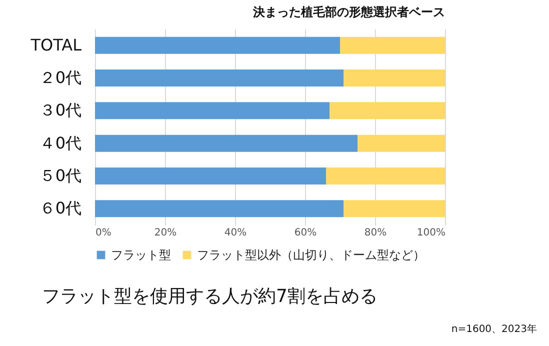 This screenshot has height=346, width=549. What do you see at coordinates (210, 296) in the screenshot?
I see `text: フラット型を使用する人が約7割を占める` at bounding box center [210, 296].